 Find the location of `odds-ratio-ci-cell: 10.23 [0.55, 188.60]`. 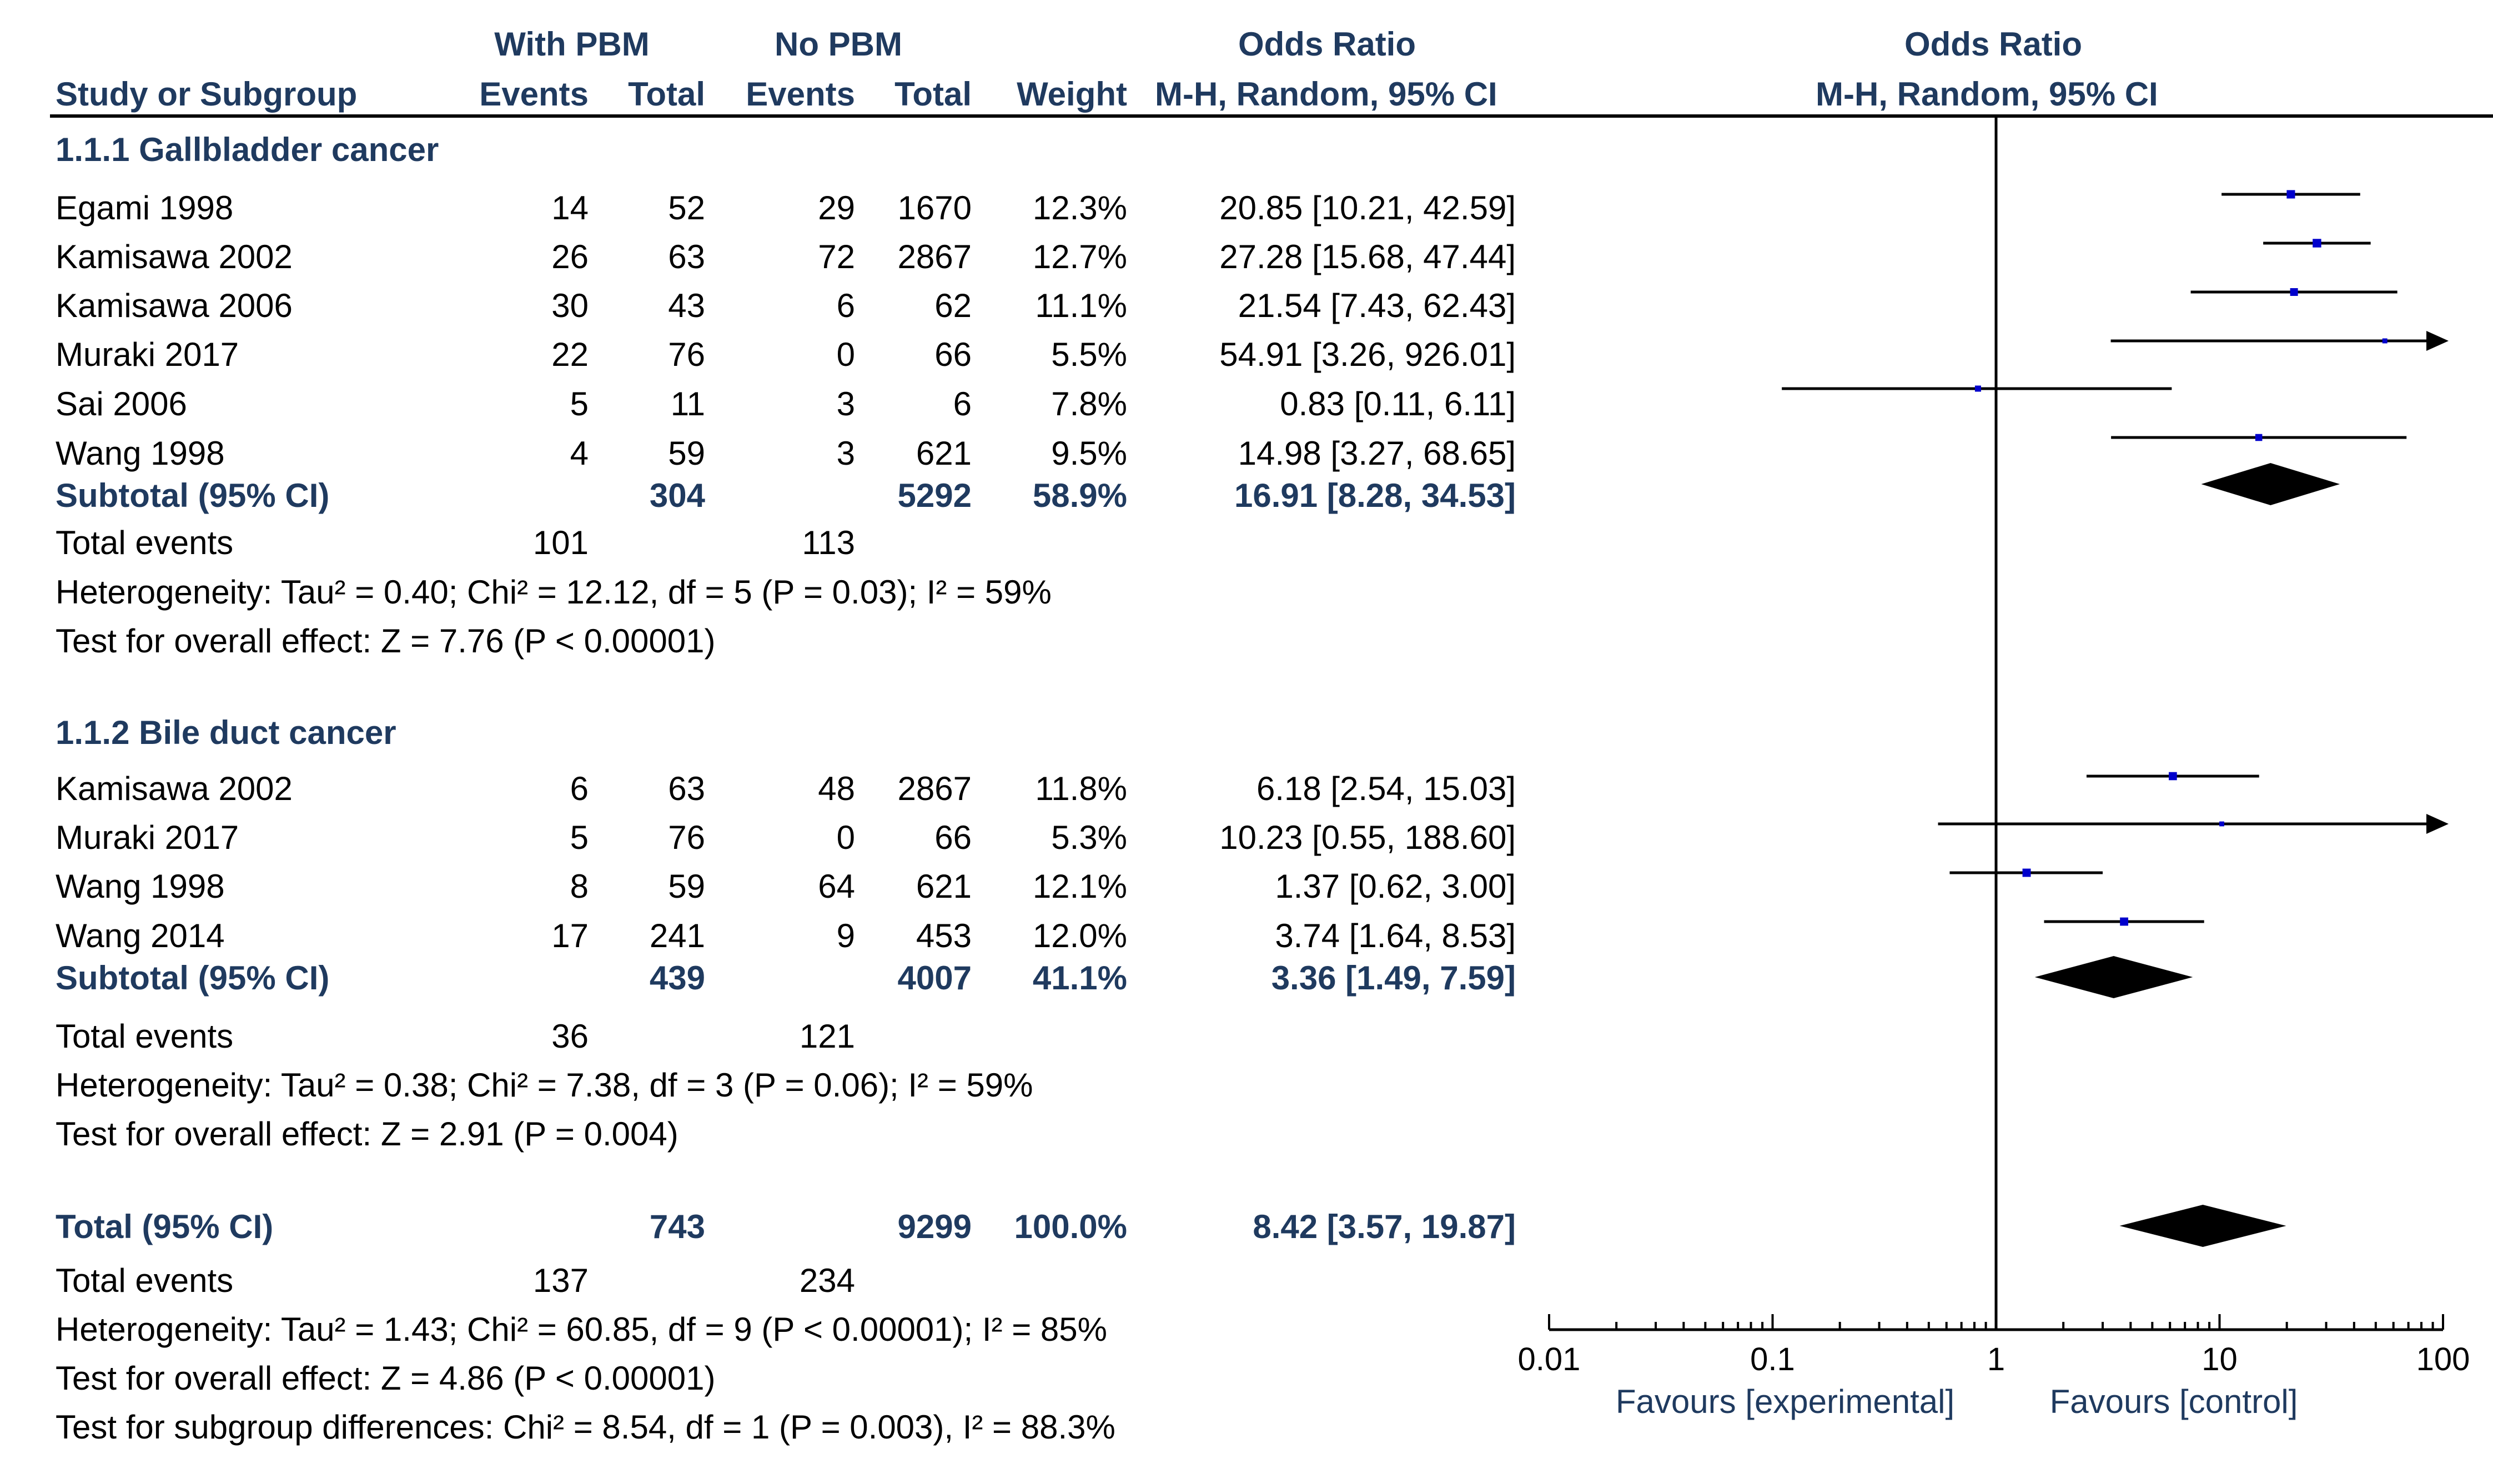

odds-ratio-ci-cell: 10.23 [0.55, 188.60] is located at coordinates (1367, 837).